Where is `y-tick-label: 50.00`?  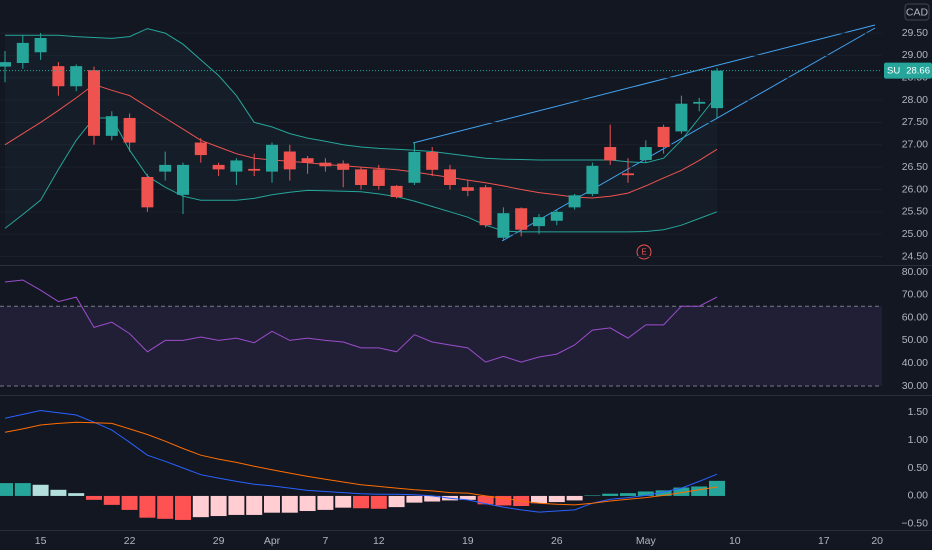
y-tick-label: 50.00 is located at coordinates (915, 340).